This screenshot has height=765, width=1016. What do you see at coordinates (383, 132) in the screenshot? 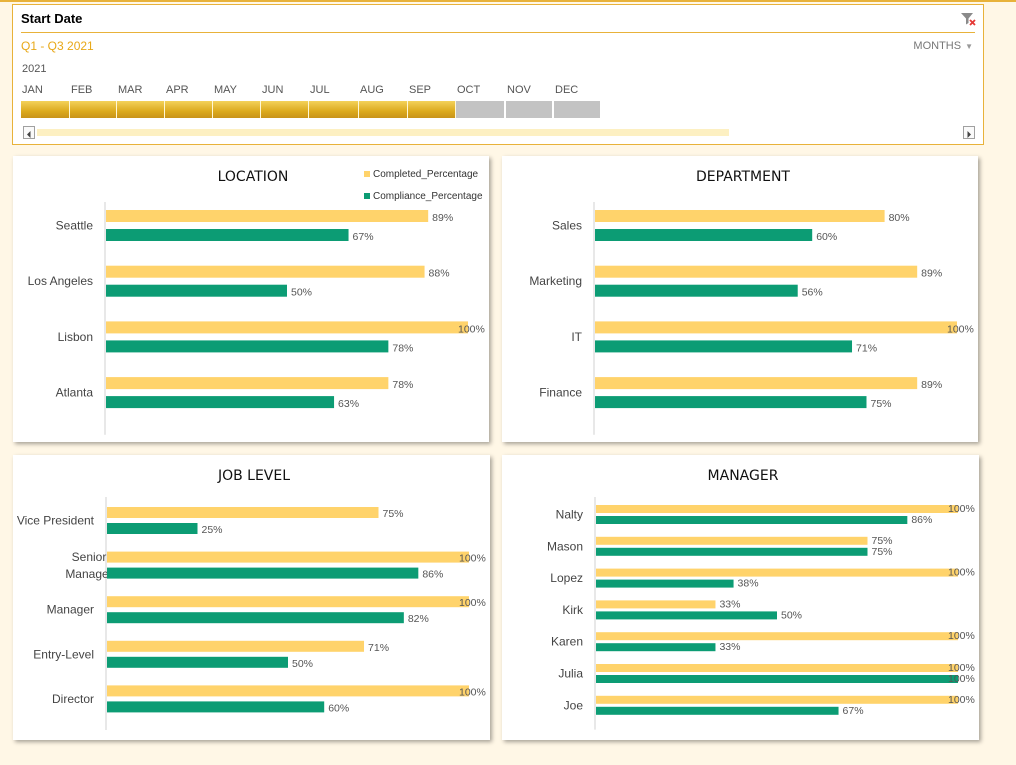
I see `timeline-scrollbar` at bounding box center [383, 132].